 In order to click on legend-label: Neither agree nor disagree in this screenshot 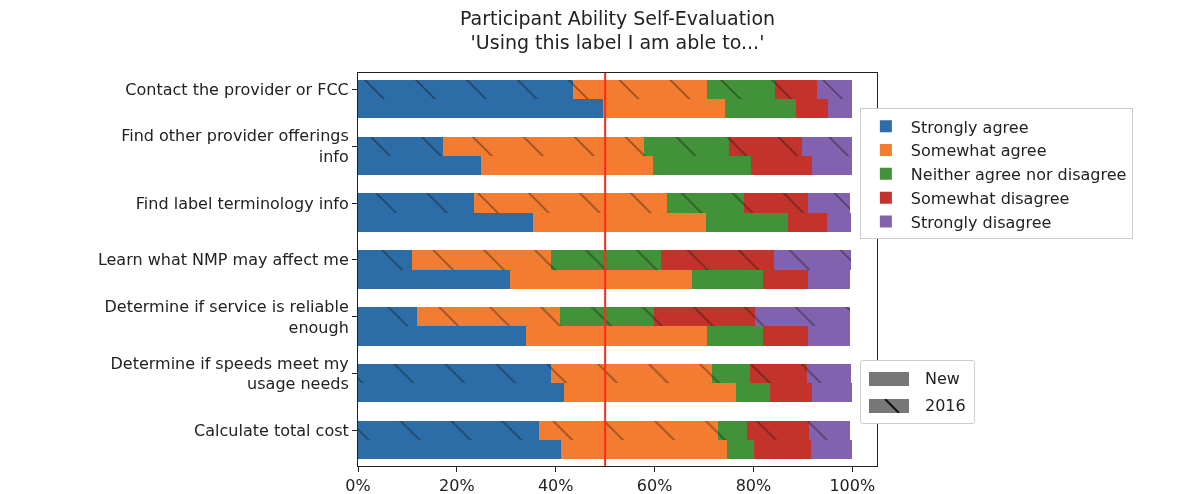, I will do `click(1018, 175)`.